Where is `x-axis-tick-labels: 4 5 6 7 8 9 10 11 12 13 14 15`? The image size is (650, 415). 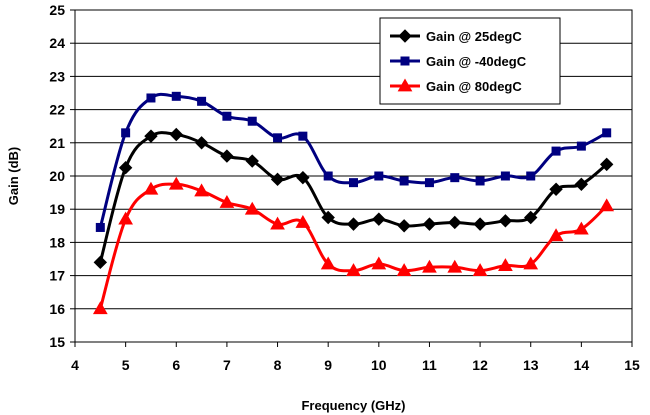 x-axis-tick-labels: 4 5 6 7 8 9 10 11 12 13 14 15 is located at coordinates (355, 365).